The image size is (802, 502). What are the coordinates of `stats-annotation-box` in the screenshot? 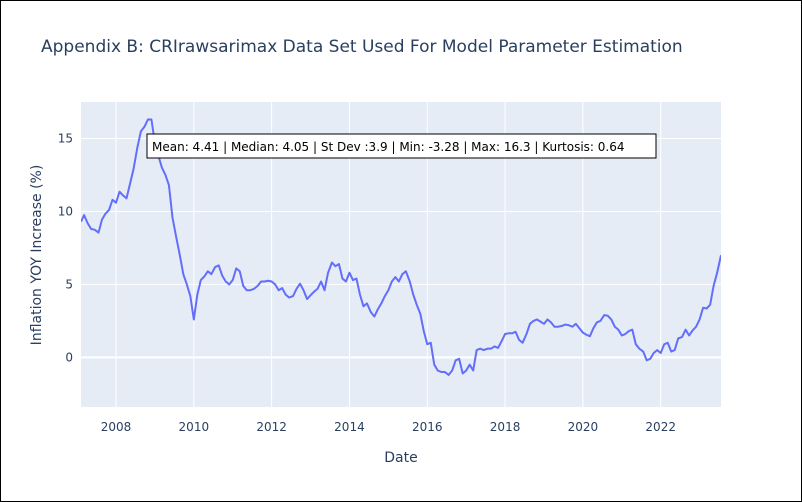 It's located at (401, 146).